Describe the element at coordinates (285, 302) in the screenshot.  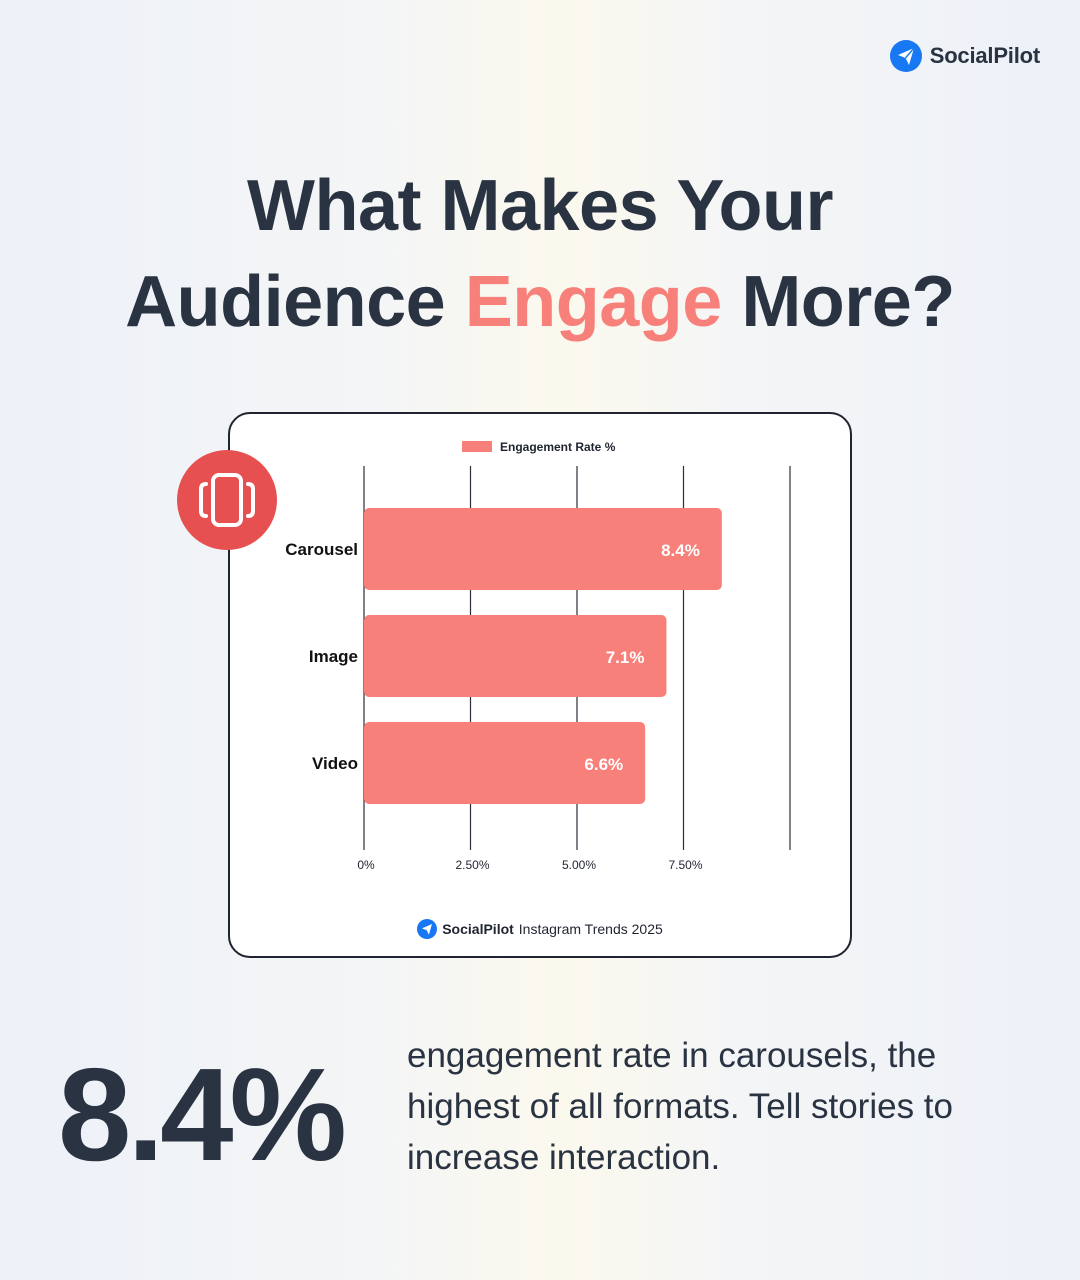
I see `title-line-2-start: Audience` at that location.